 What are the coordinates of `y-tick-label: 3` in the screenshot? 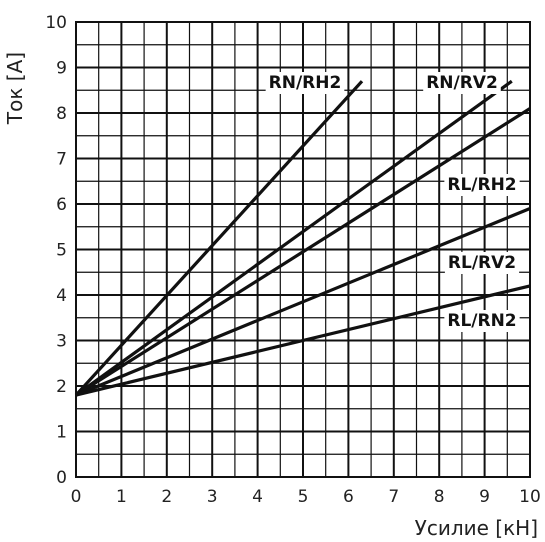 It's located at (61, 342).